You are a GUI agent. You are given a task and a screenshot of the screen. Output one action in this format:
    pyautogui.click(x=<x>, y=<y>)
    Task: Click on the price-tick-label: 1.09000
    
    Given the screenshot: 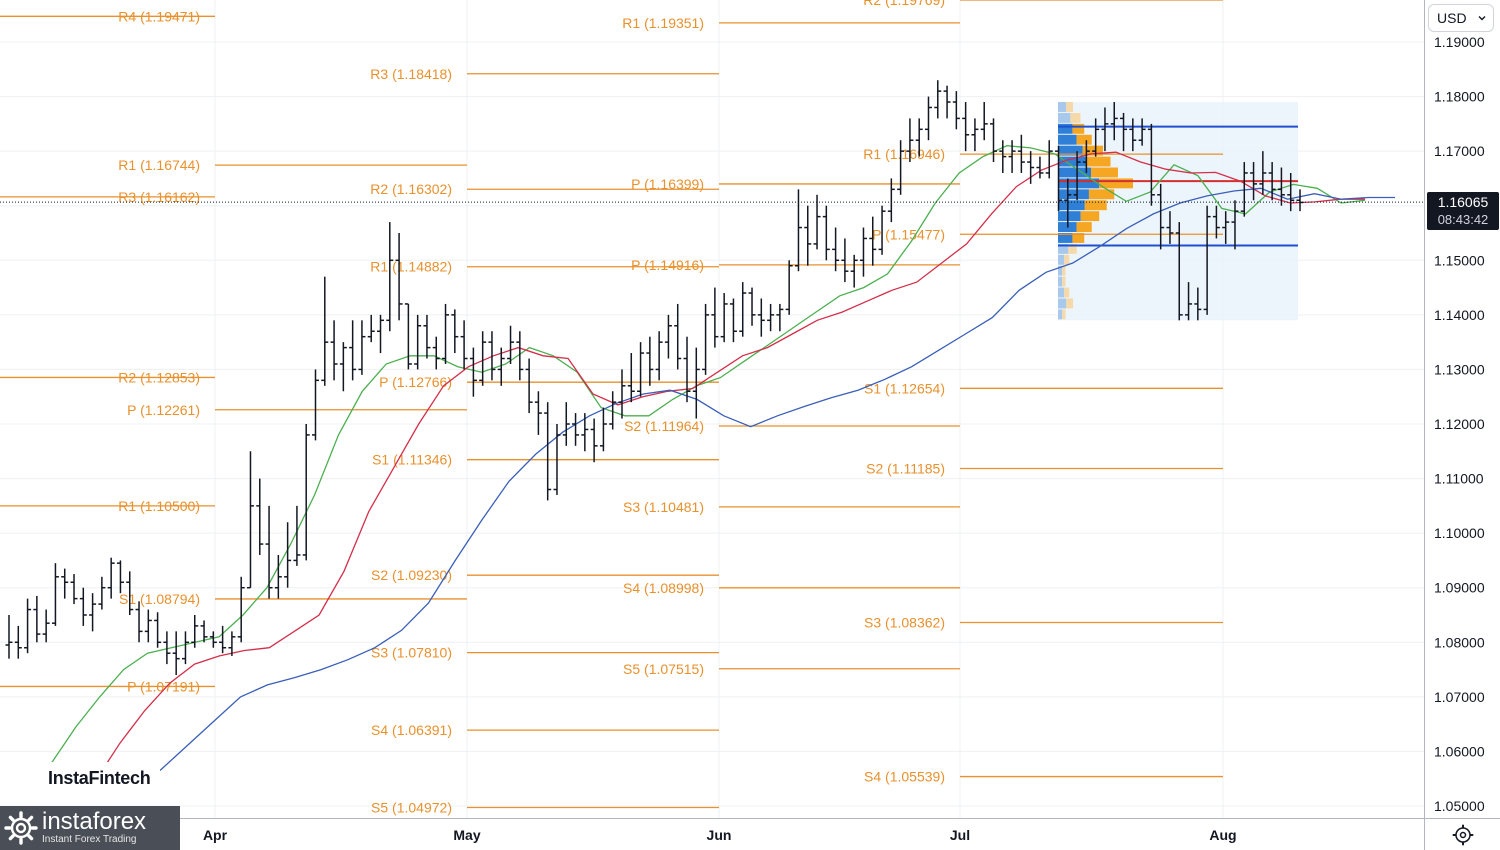 What is the action you would take?
    pyautogui.click(x=1459, y=588)
    